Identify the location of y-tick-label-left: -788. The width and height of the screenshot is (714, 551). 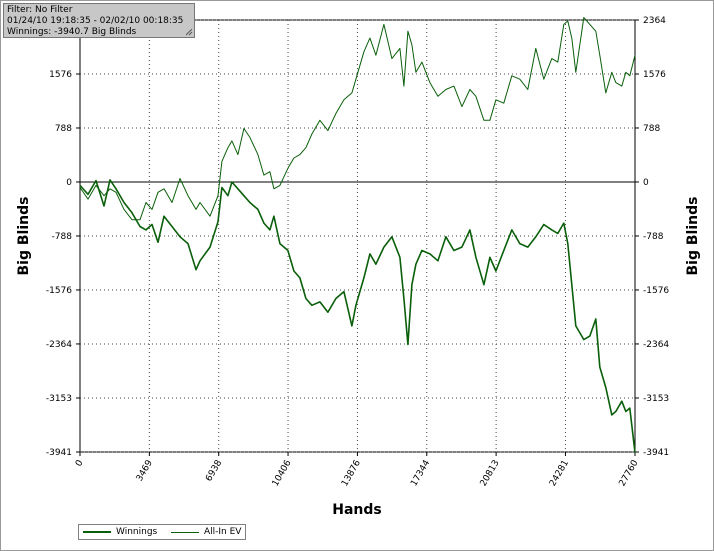
(62, 237).